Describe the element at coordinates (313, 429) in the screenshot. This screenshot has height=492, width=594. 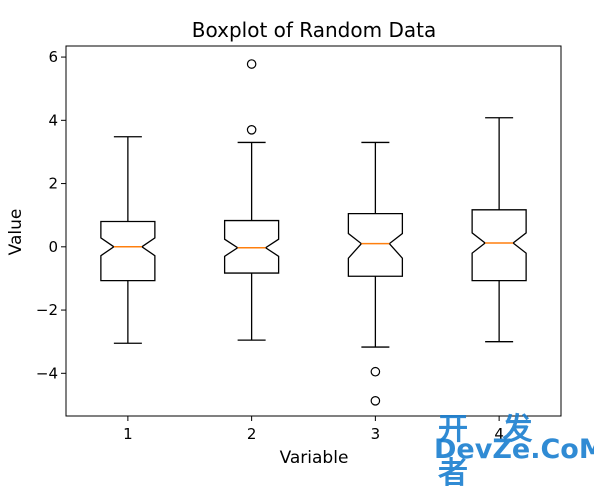
I see `x-axis: 1 2 3 4` at that location.